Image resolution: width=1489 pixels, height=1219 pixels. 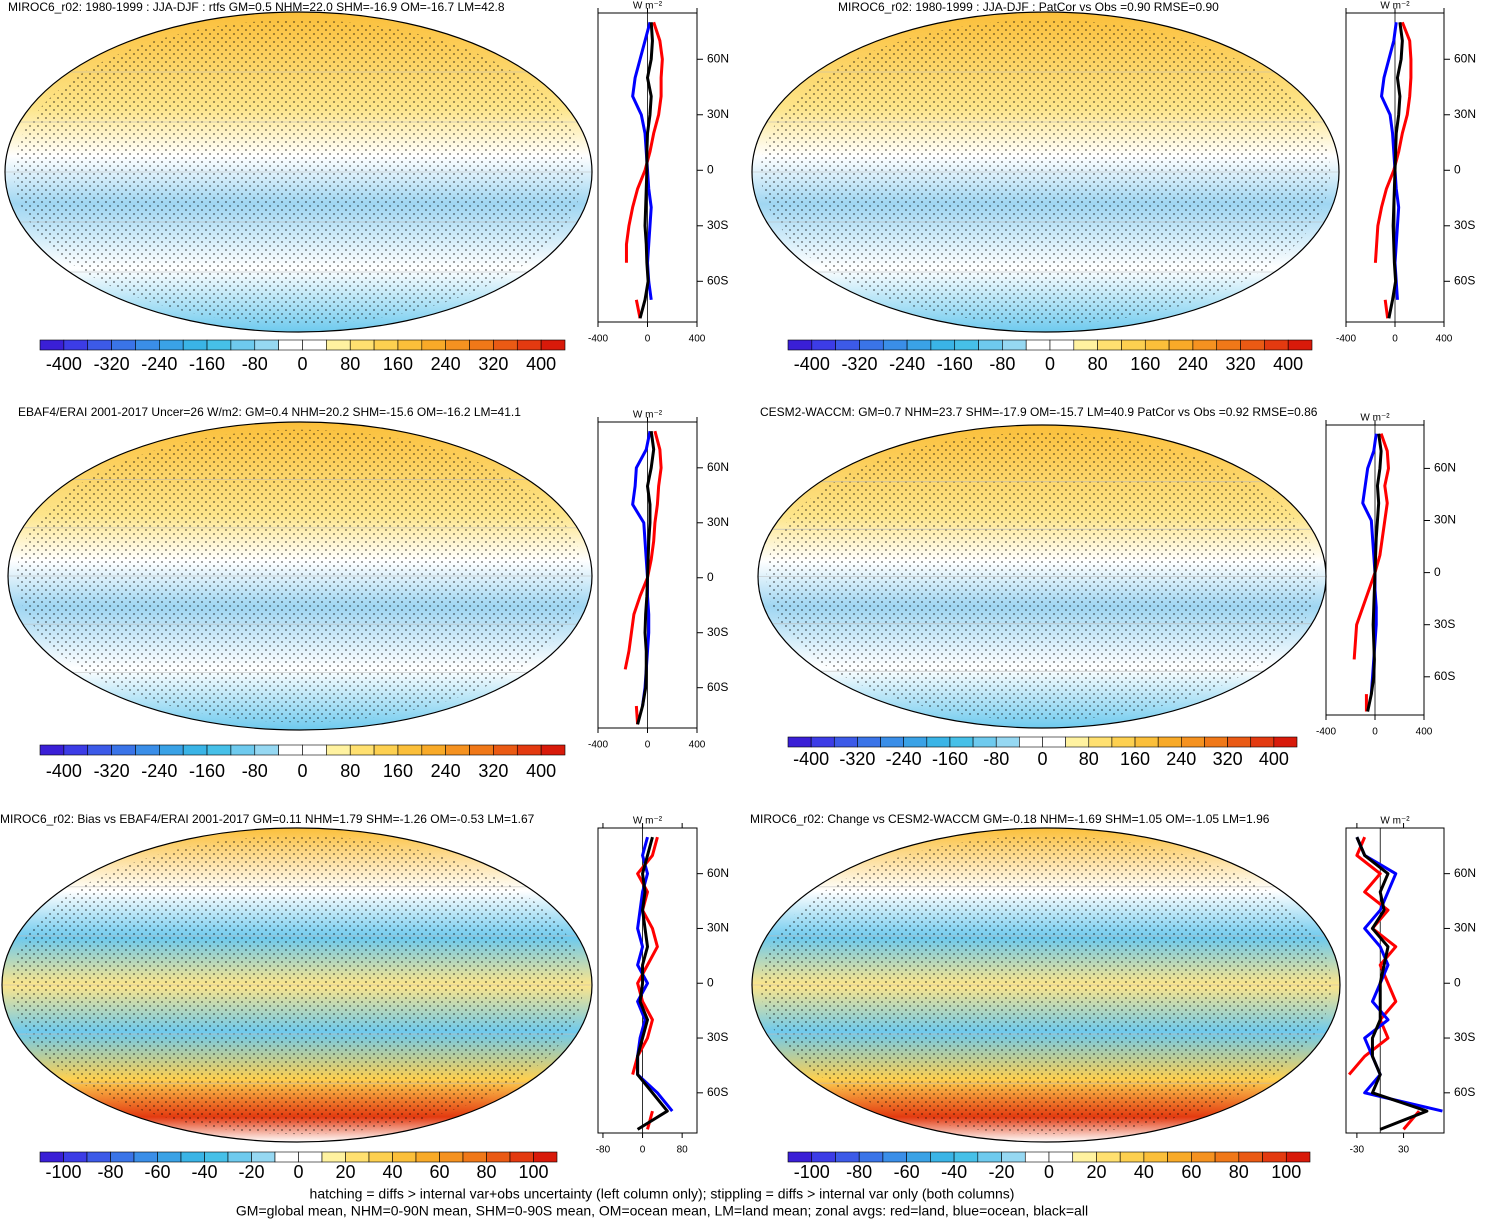 I want to click on x-tick-label: 80, so click(x=683, y=1150).